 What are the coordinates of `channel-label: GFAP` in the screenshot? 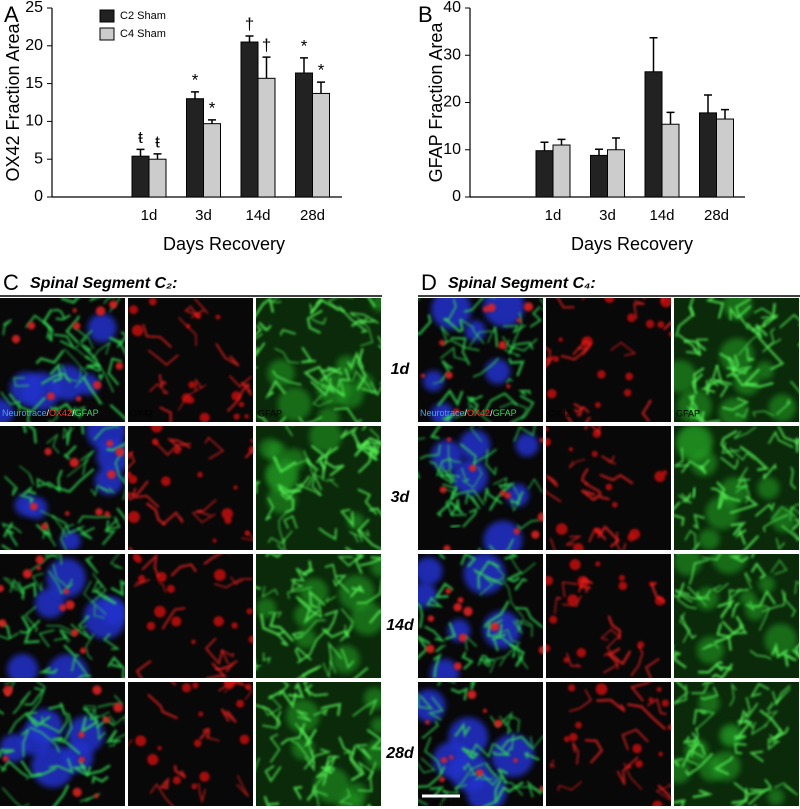 It's located at (688, 413).